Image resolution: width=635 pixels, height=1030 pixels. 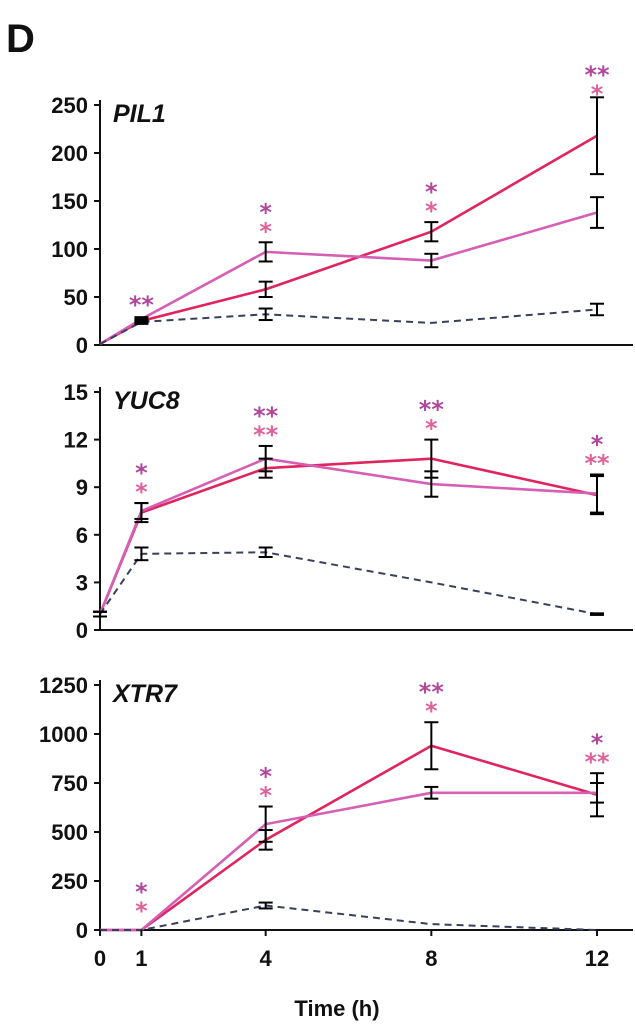 What do you see at coordinates (336, 1008) in the screenshot?
I see `x-axis-title: Time (h)` at bounding box center [336, 1008].